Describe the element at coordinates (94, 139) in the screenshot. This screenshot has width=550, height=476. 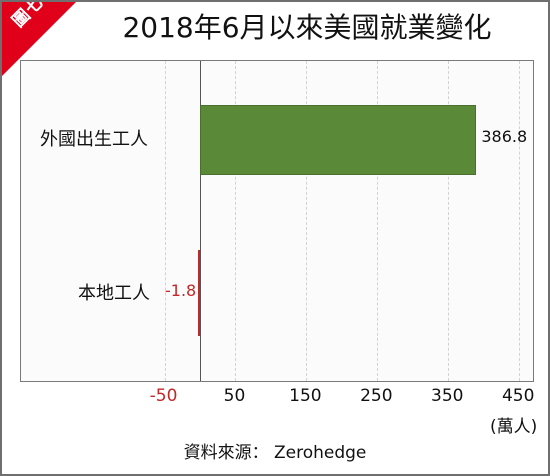
I see `category-label: 外國出生工人` at that location.